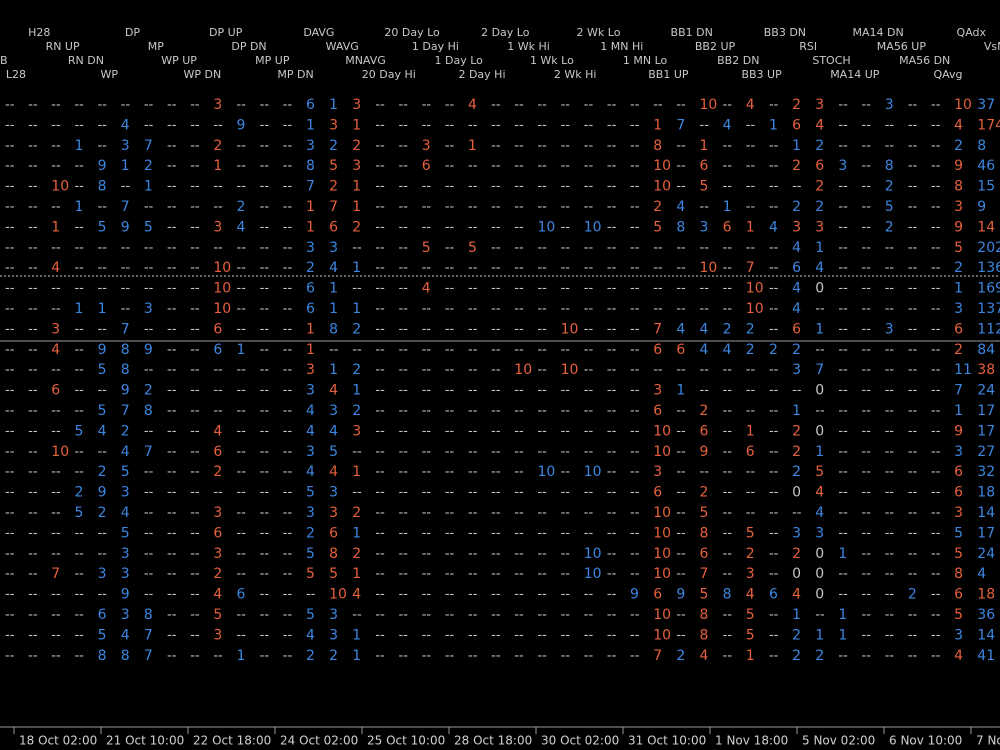 Image resolution: width=1000 pixels, height=750 pixels. What do you see at coordinates (986, 472) in the screenshot?
I see `signal-value: 32` at bounding box center [986, 472].